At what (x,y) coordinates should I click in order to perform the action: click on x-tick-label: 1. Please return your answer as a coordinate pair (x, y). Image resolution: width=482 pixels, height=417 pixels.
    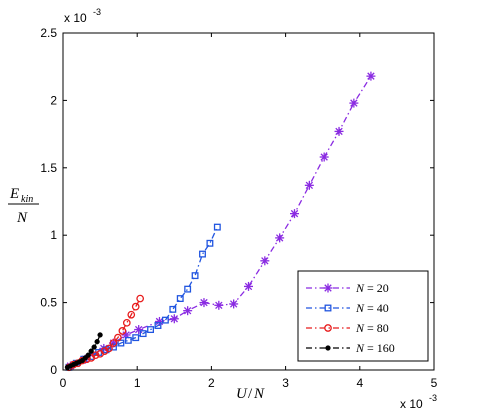
    Looking at the image, I should click on (137, 383).